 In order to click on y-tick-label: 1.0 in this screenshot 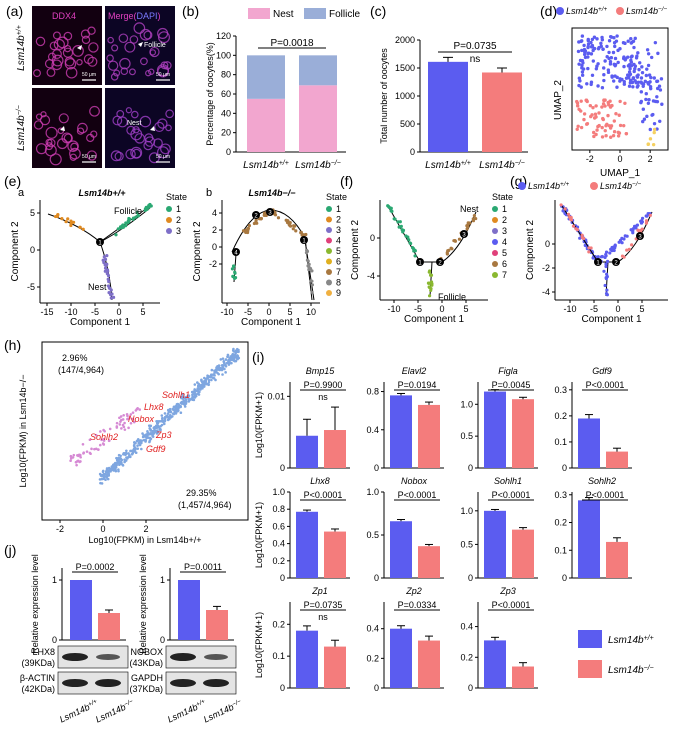, I will do `click(278, 492)`.